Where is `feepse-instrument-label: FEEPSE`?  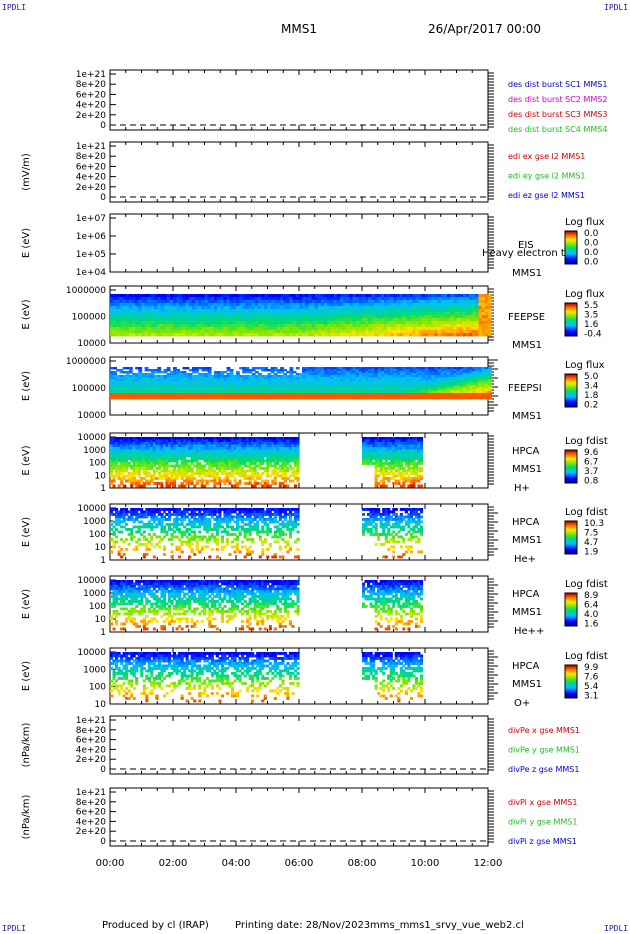
feepse-instrument-label: FEEPSE is located at coordinates (526, 317).